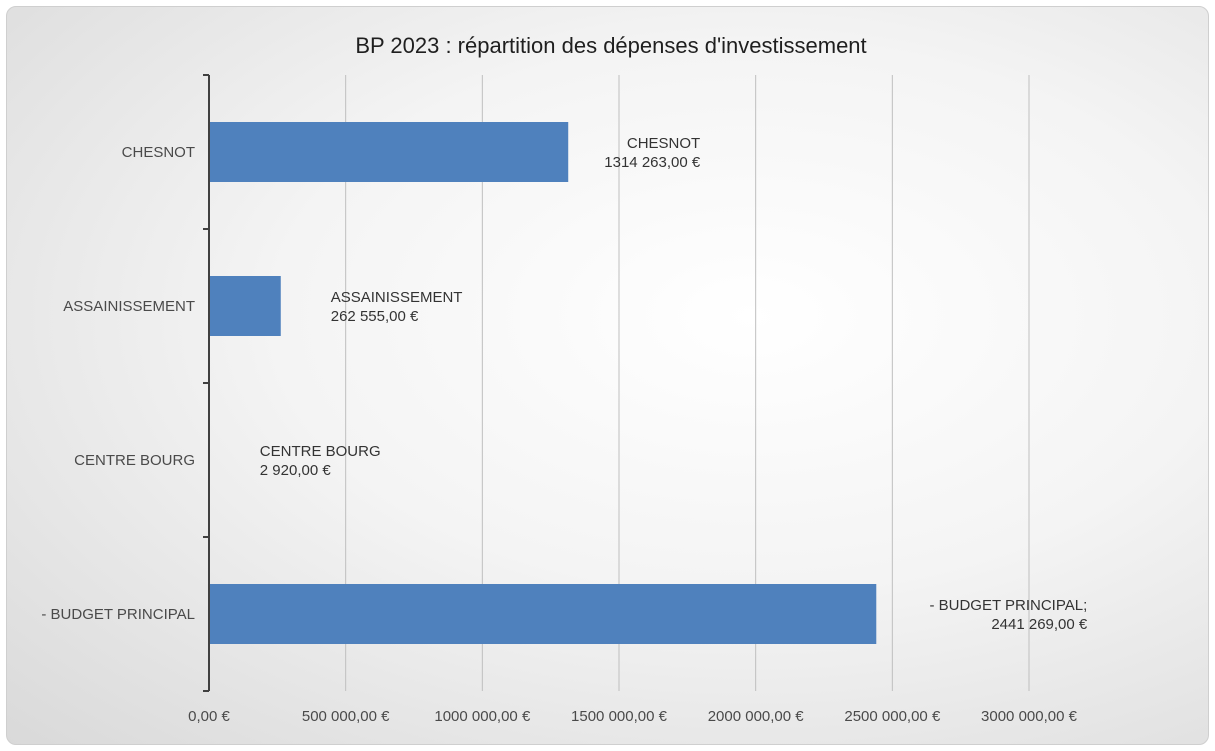 The image size is (1215, 751). What do you see at coordinates (892, 716) in the screenshot?
I see `x-tick-label: 2500 000,00 €` at bounding box center [892, 716].